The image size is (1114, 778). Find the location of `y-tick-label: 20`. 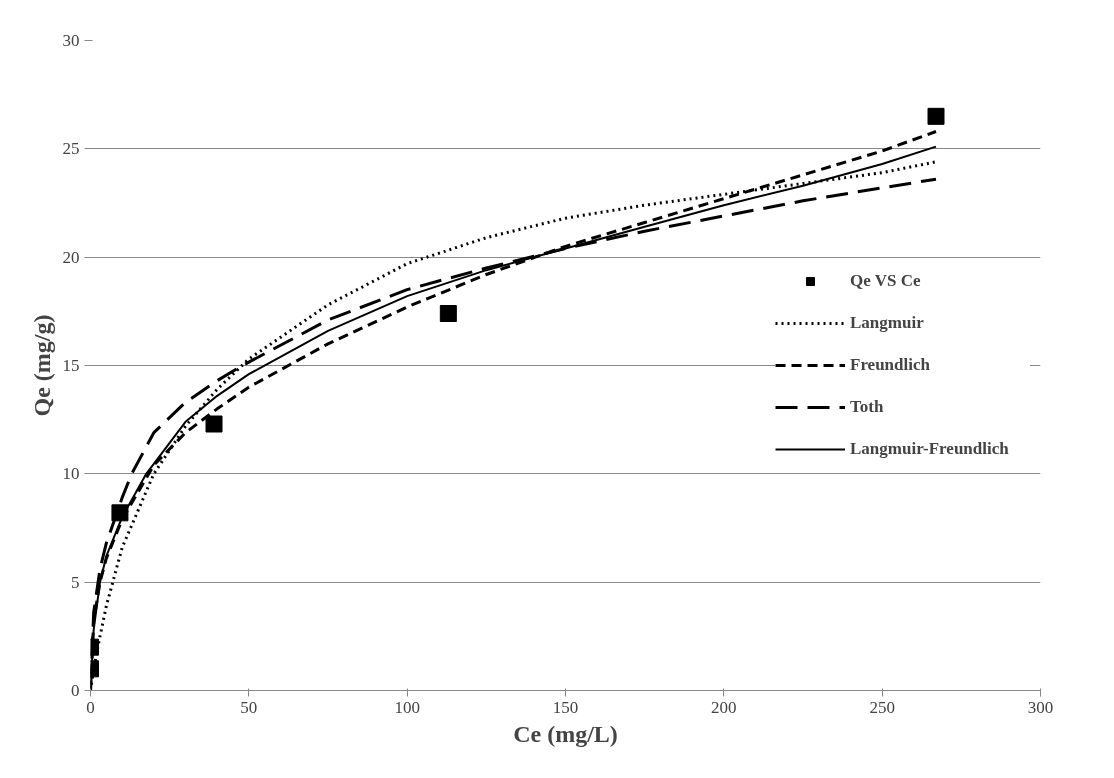

y-tick-label: 20 is located at coordinates (71, 257).